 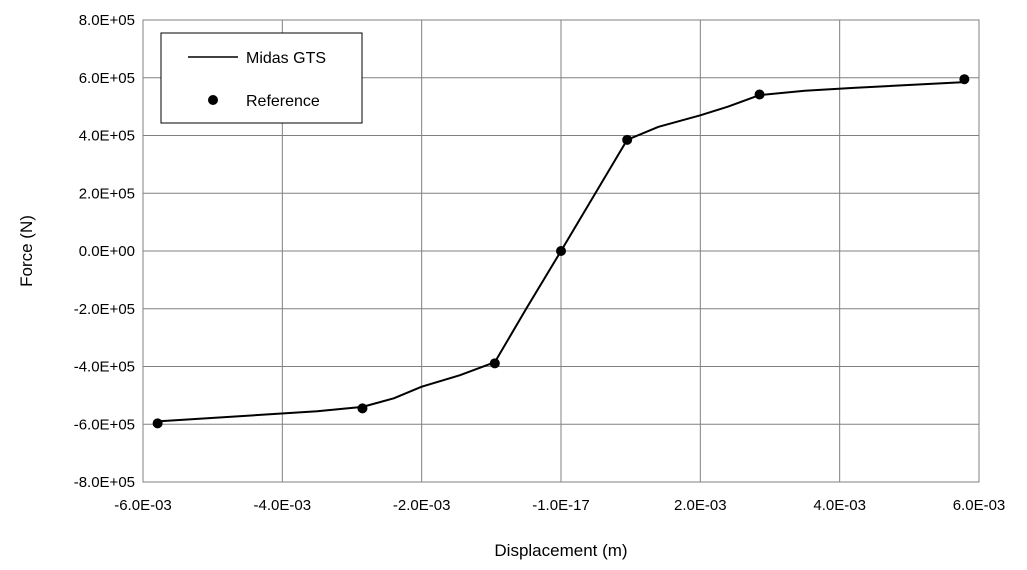 I want to click on legend: Midas GTS Reference, so click(x=261, y=78).